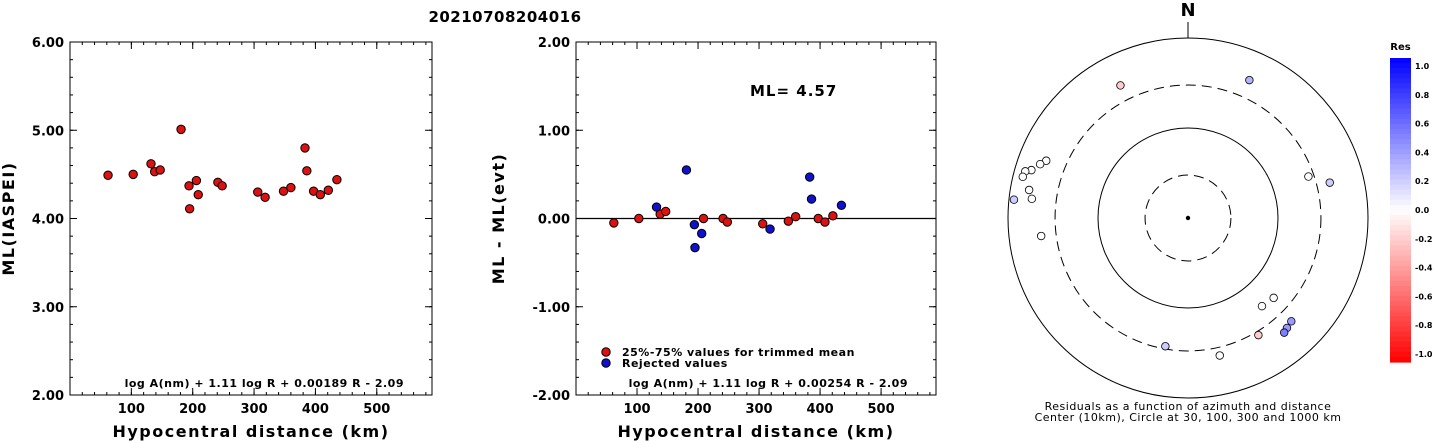 This screenshot has height=441, width=1437. Describe the element at coordinates (9, 218) in the screenshot. I see `y-axis-label: ML(IASPEI)` at that location.